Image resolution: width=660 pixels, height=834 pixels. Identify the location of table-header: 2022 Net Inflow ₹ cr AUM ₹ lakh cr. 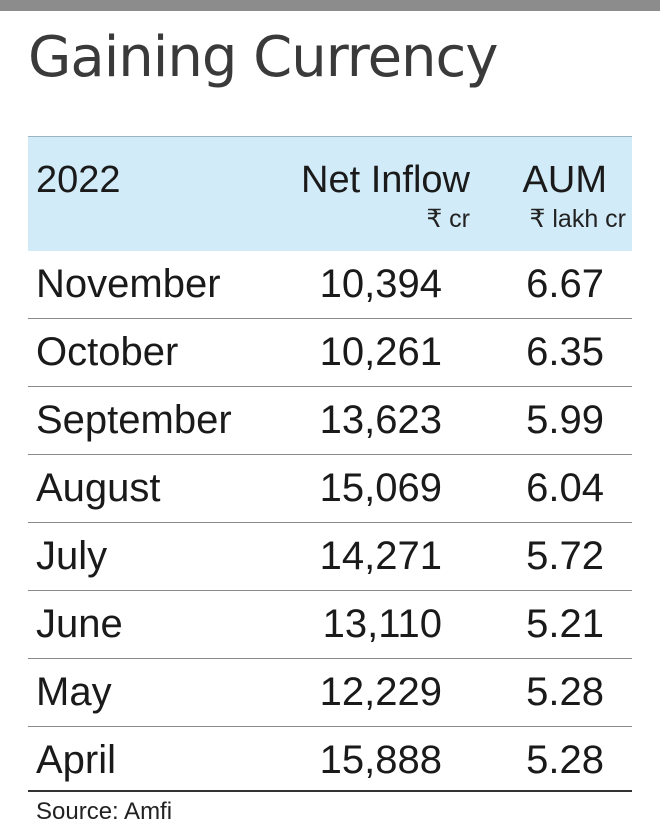
(330, 193).